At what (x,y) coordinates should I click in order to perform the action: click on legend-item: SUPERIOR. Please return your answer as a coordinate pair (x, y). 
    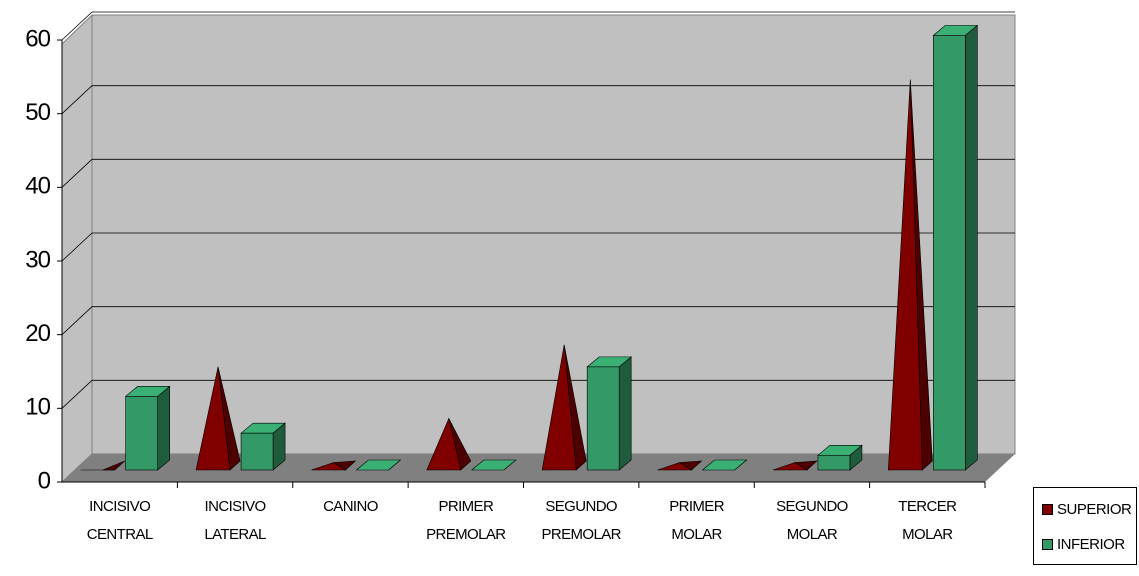
    Looking at the image, I should click on (1085, 509).